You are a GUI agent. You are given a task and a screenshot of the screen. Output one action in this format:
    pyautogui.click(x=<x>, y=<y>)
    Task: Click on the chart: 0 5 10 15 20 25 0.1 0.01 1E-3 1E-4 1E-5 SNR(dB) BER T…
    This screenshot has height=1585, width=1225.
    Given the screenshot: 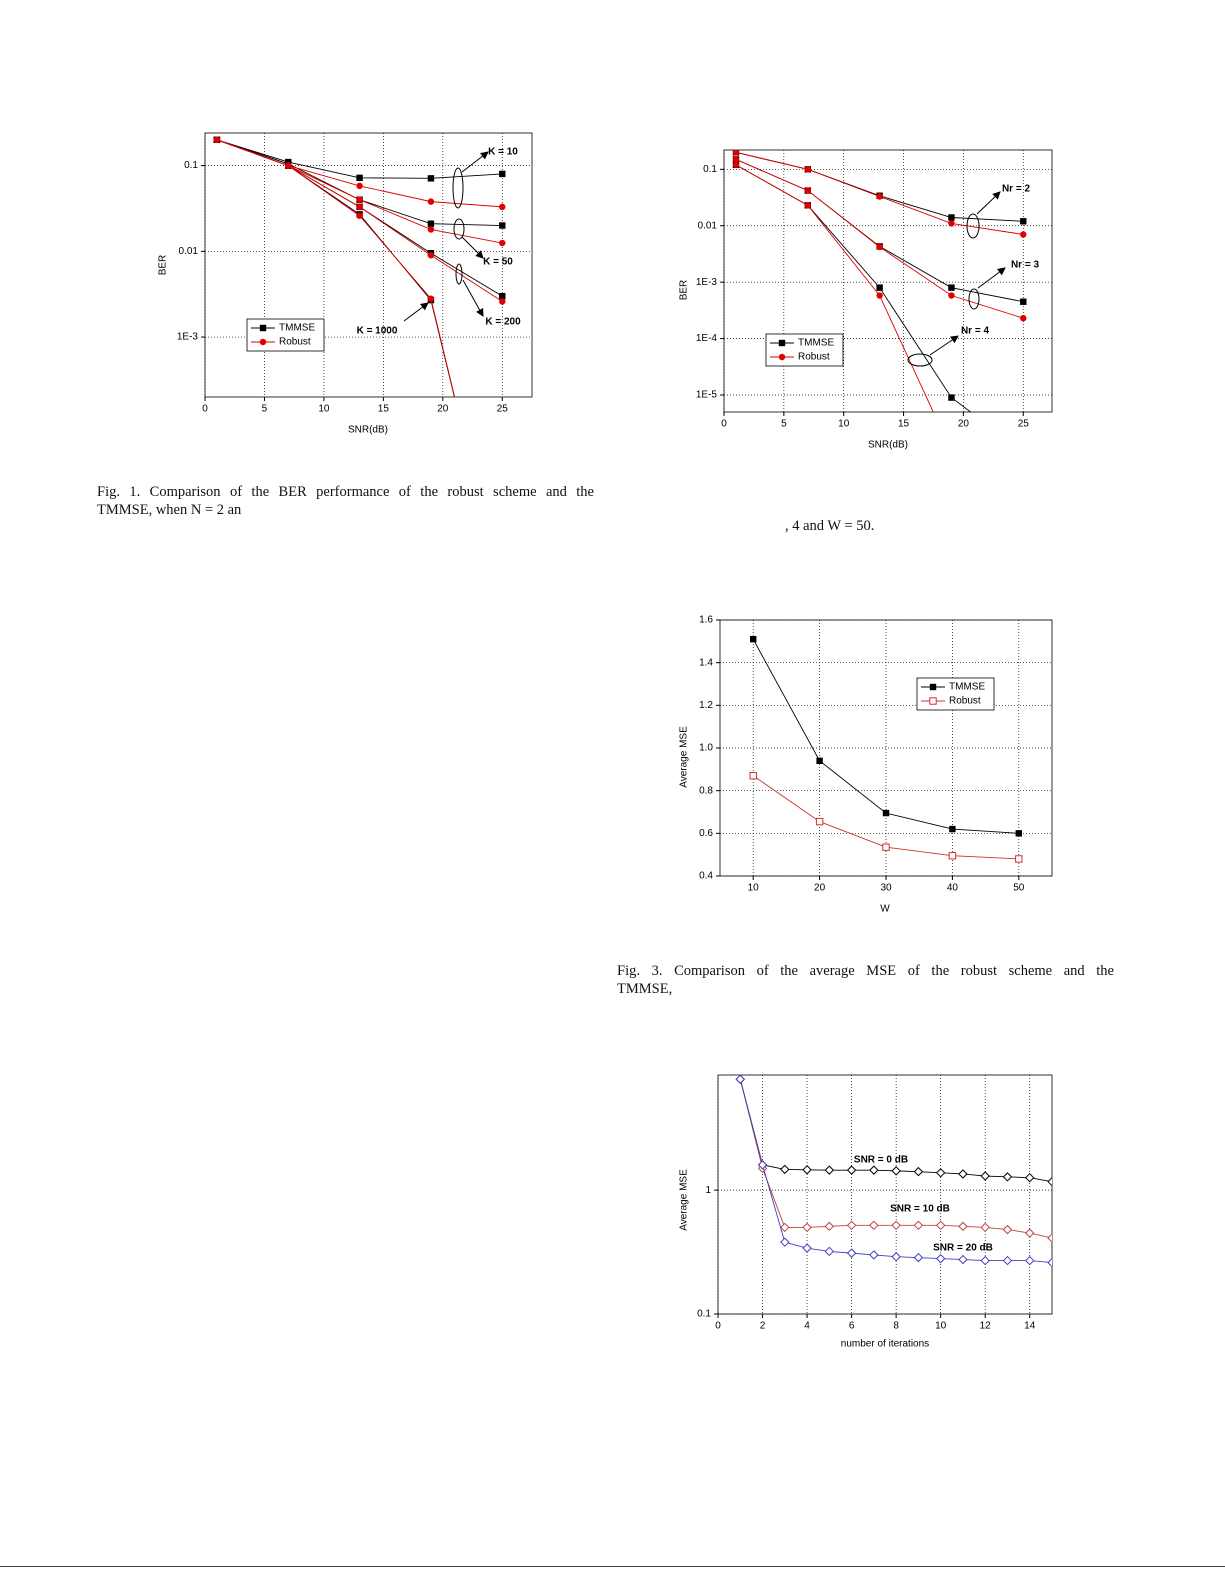 What is the action you would take?
    pyautogui.click(x=866, y=386)
    